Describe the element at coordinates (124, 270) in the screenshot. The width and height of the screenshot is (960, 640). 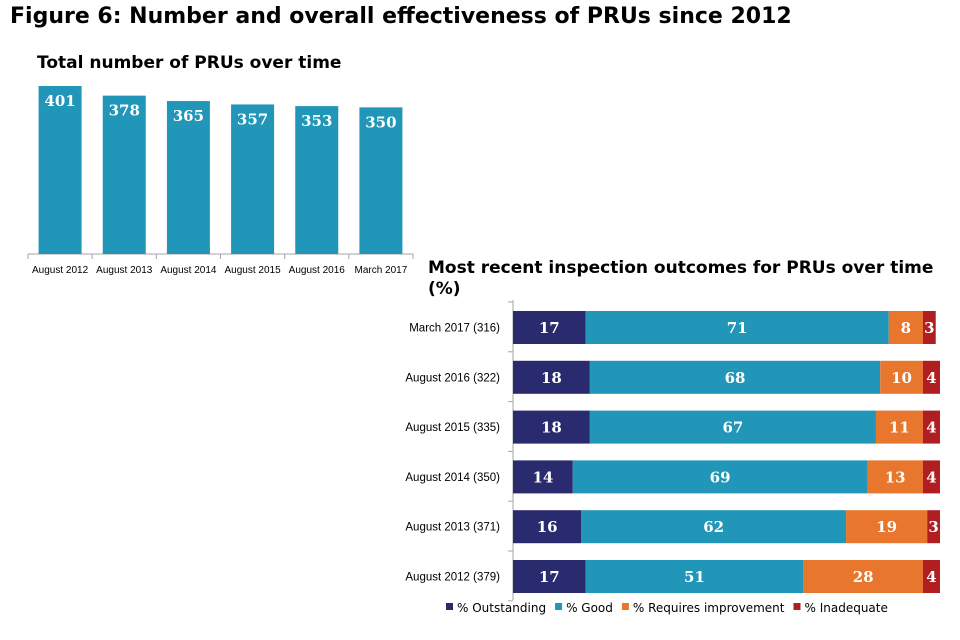
I see `bar-category-label: August 2013` at that location.